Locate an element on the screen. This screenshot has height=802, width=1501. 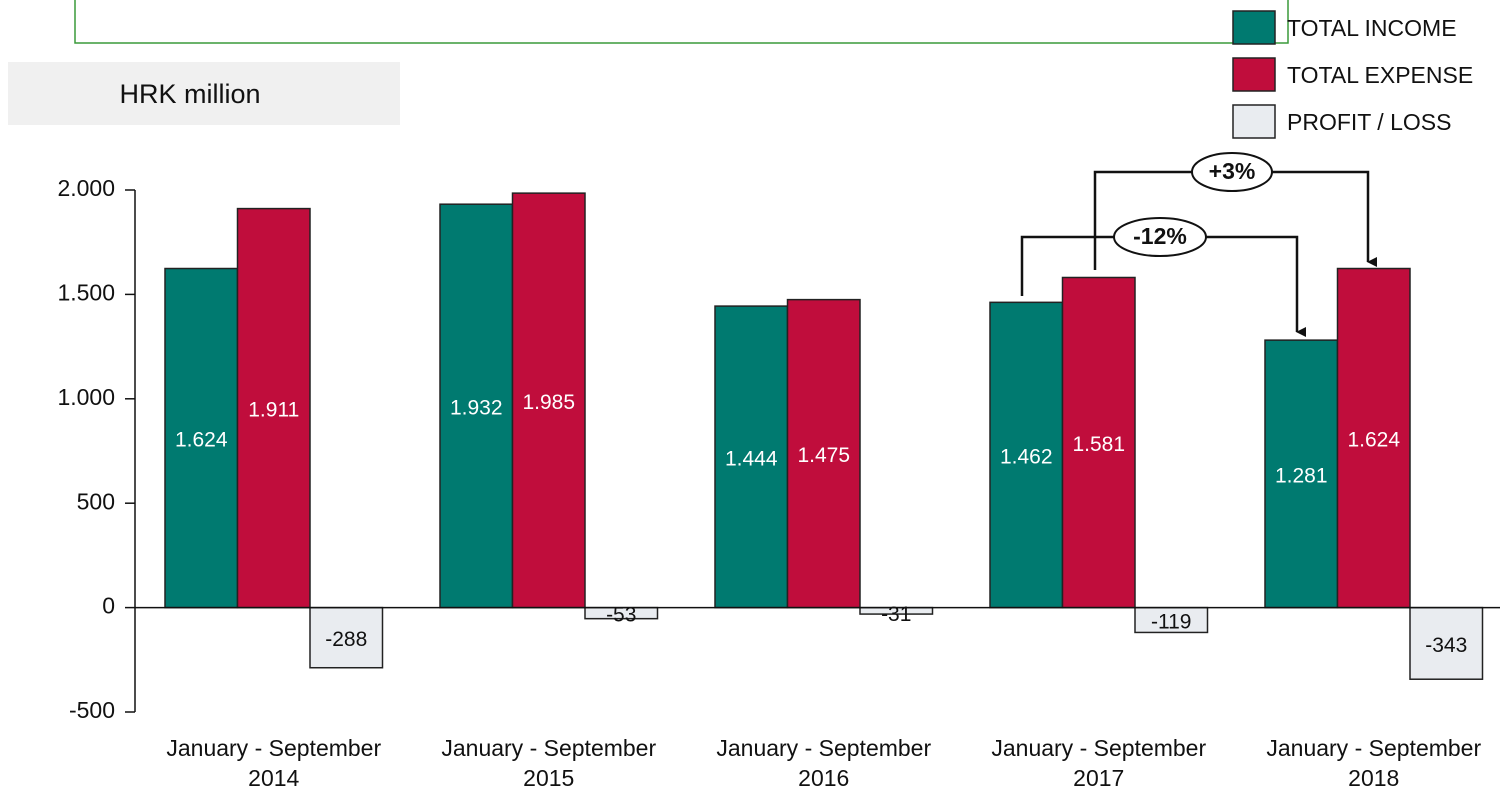
value-label: -53 is located at coordinates (621, 615).